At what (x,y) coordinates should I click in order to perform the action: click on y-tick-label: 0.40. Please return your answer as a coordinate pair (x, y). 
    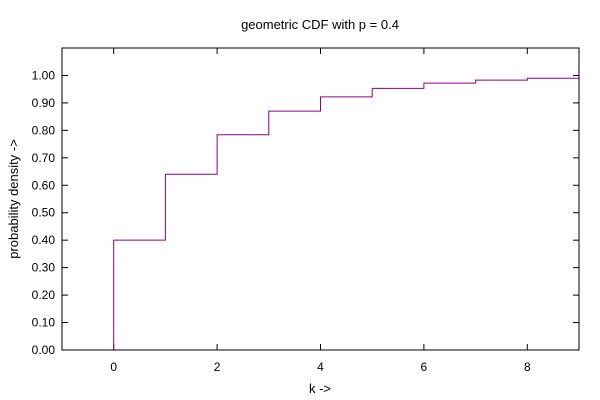
    Looking at the image, I should click on (44, 240).